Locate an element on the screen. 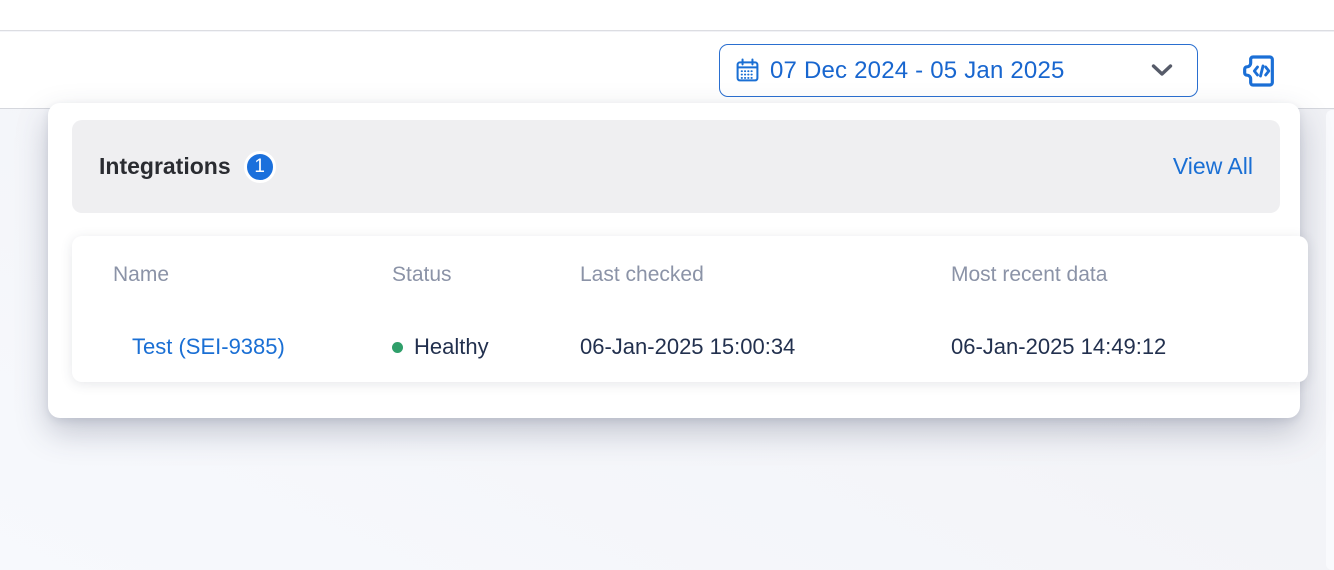  status-label: Healthy is located at coordinates (451, 346).